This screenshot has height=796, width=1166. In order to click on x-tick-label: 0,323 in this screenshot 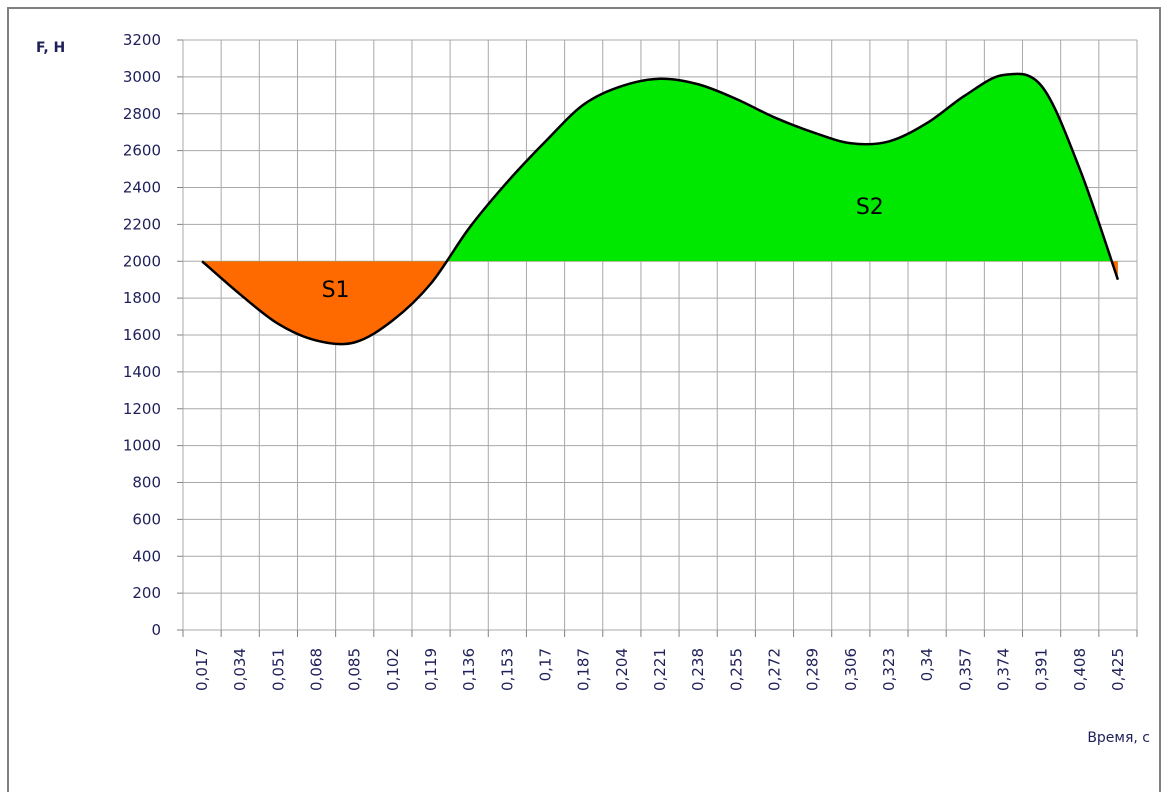, I will do `click(889, 669)`.